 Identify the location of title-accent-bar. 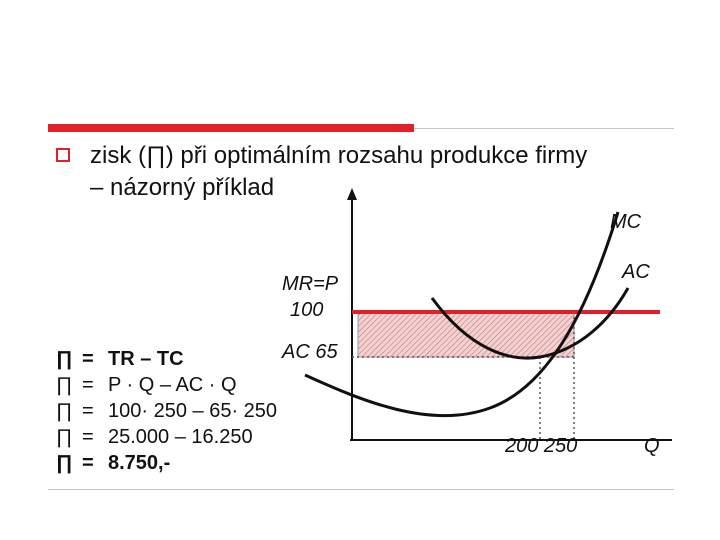
(231, 128).